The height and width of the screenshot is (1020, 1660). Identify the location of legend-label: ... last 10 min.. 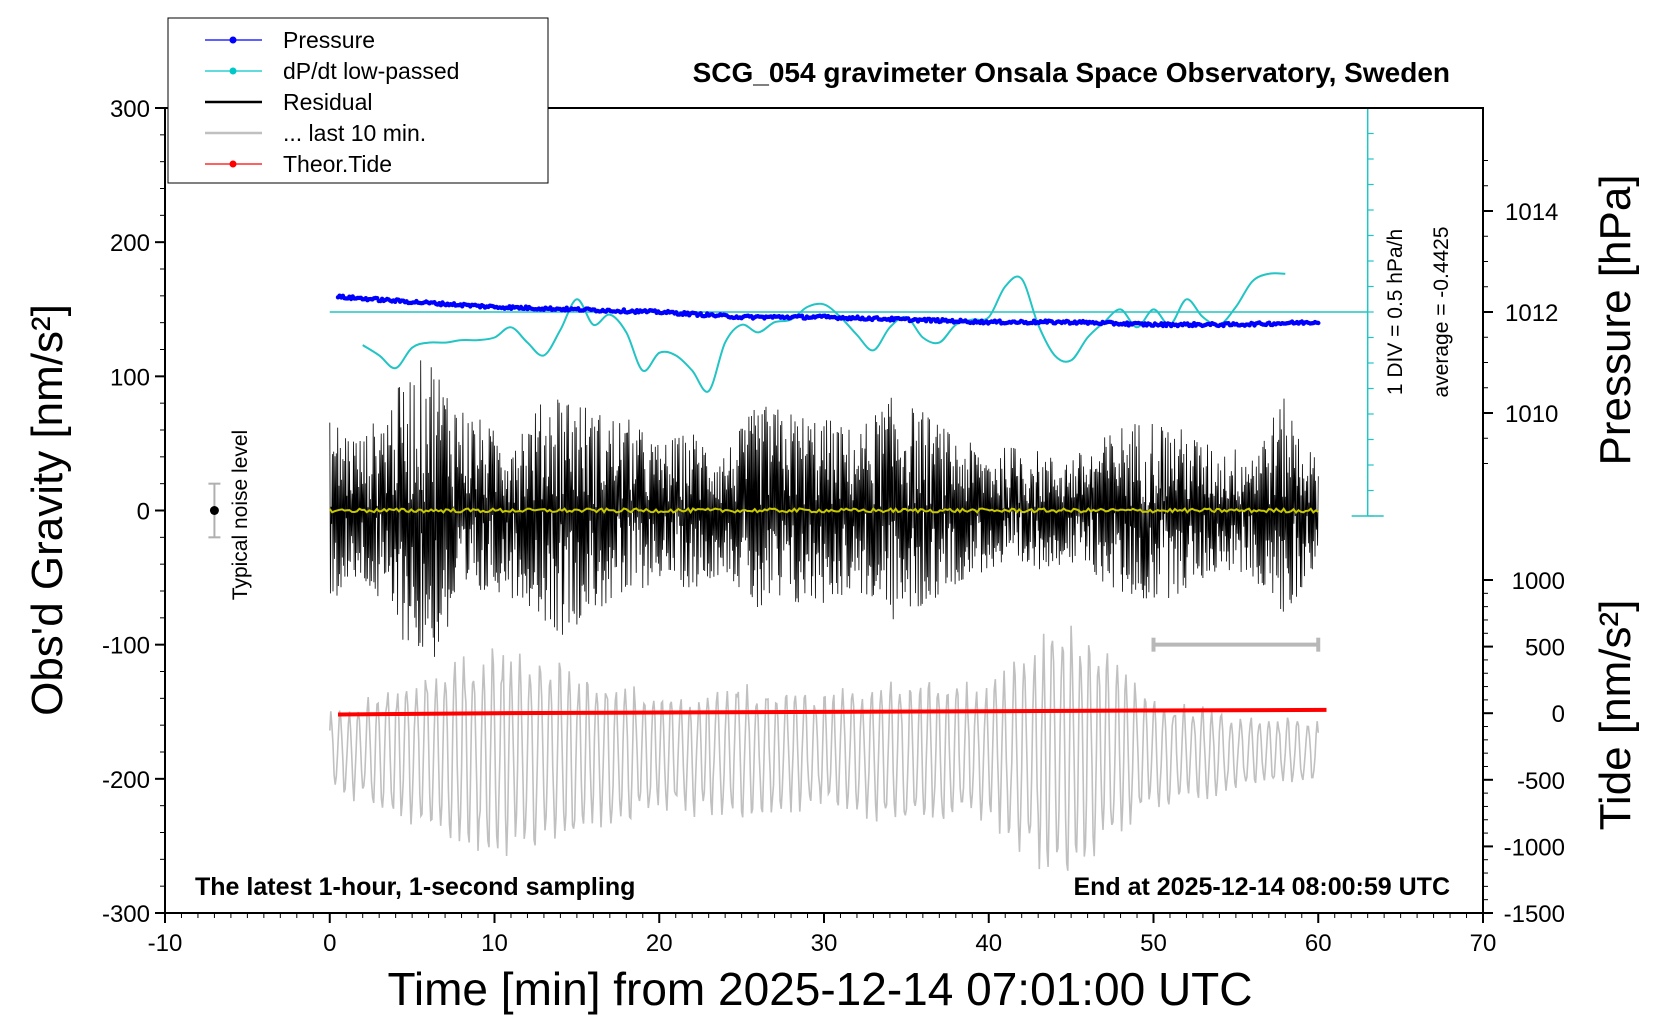
(354, 133).